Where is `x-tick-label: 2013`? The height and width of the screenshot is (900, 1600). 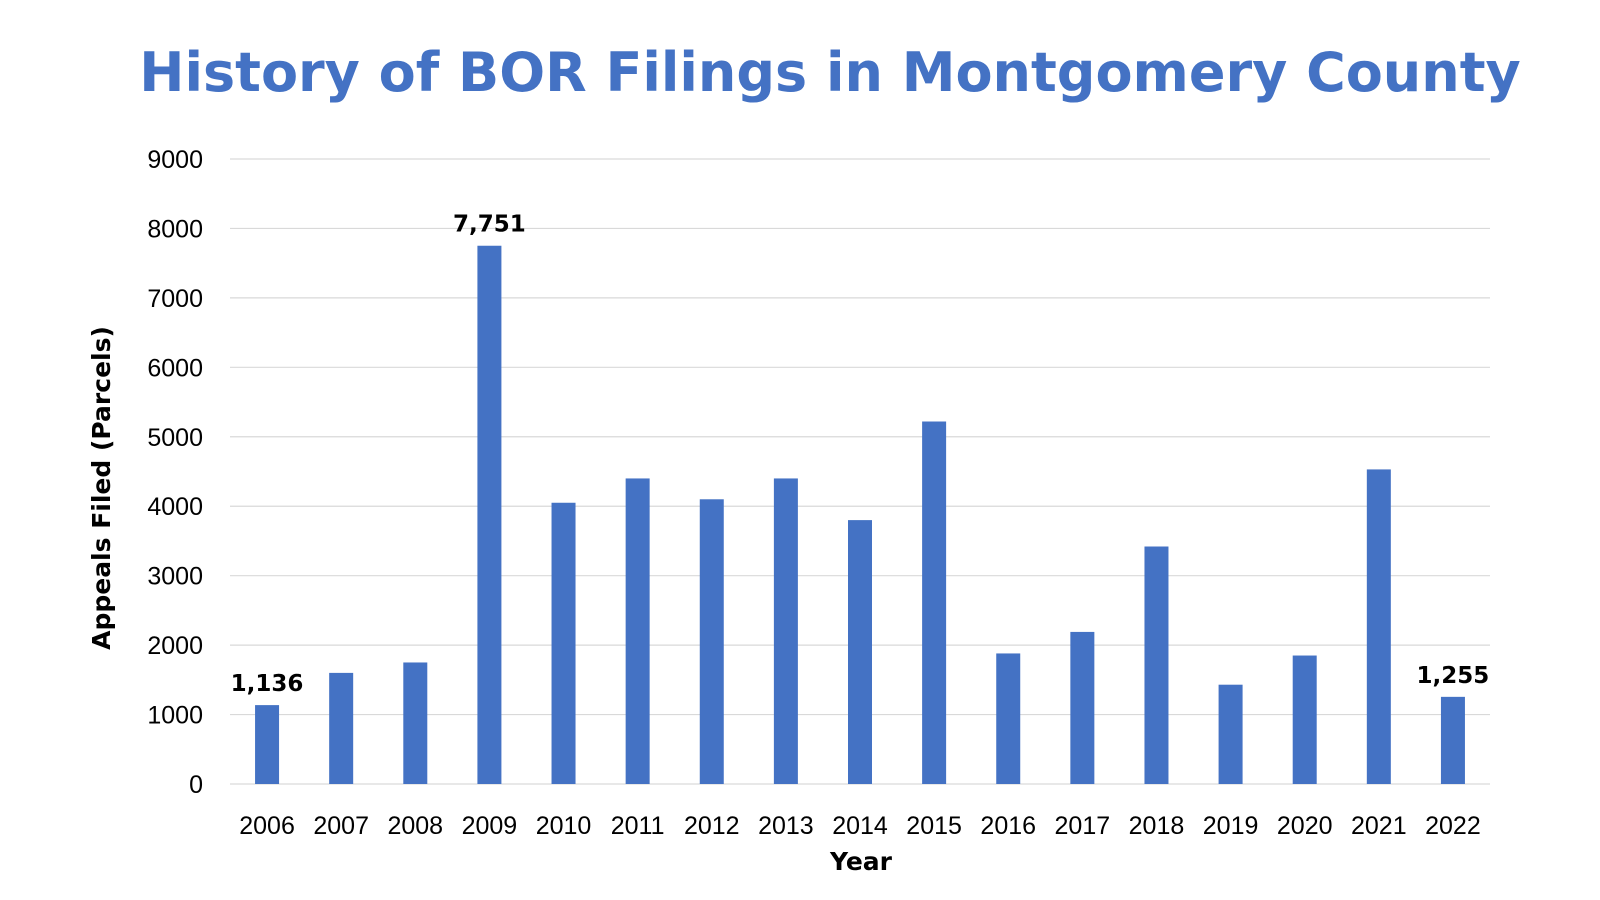 x-tick-label: 2013 is located at coordinates (786, 826).